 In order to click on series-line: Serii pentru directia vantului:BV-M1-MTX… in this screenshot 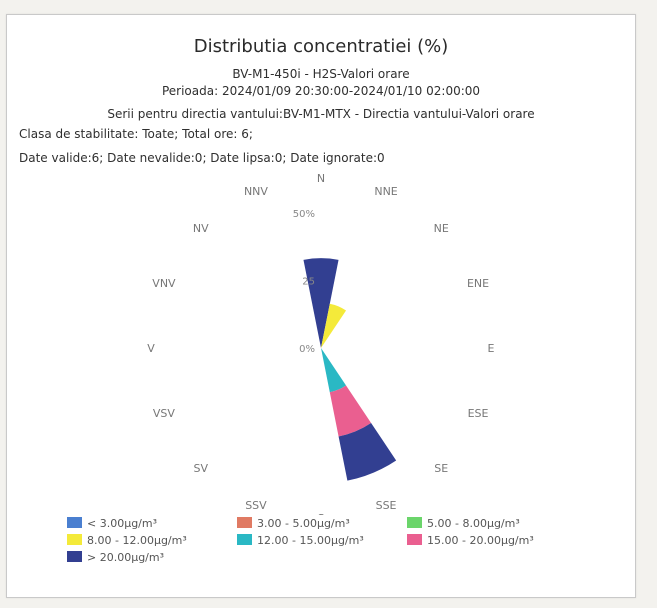, I will do `click(321, 114)`.